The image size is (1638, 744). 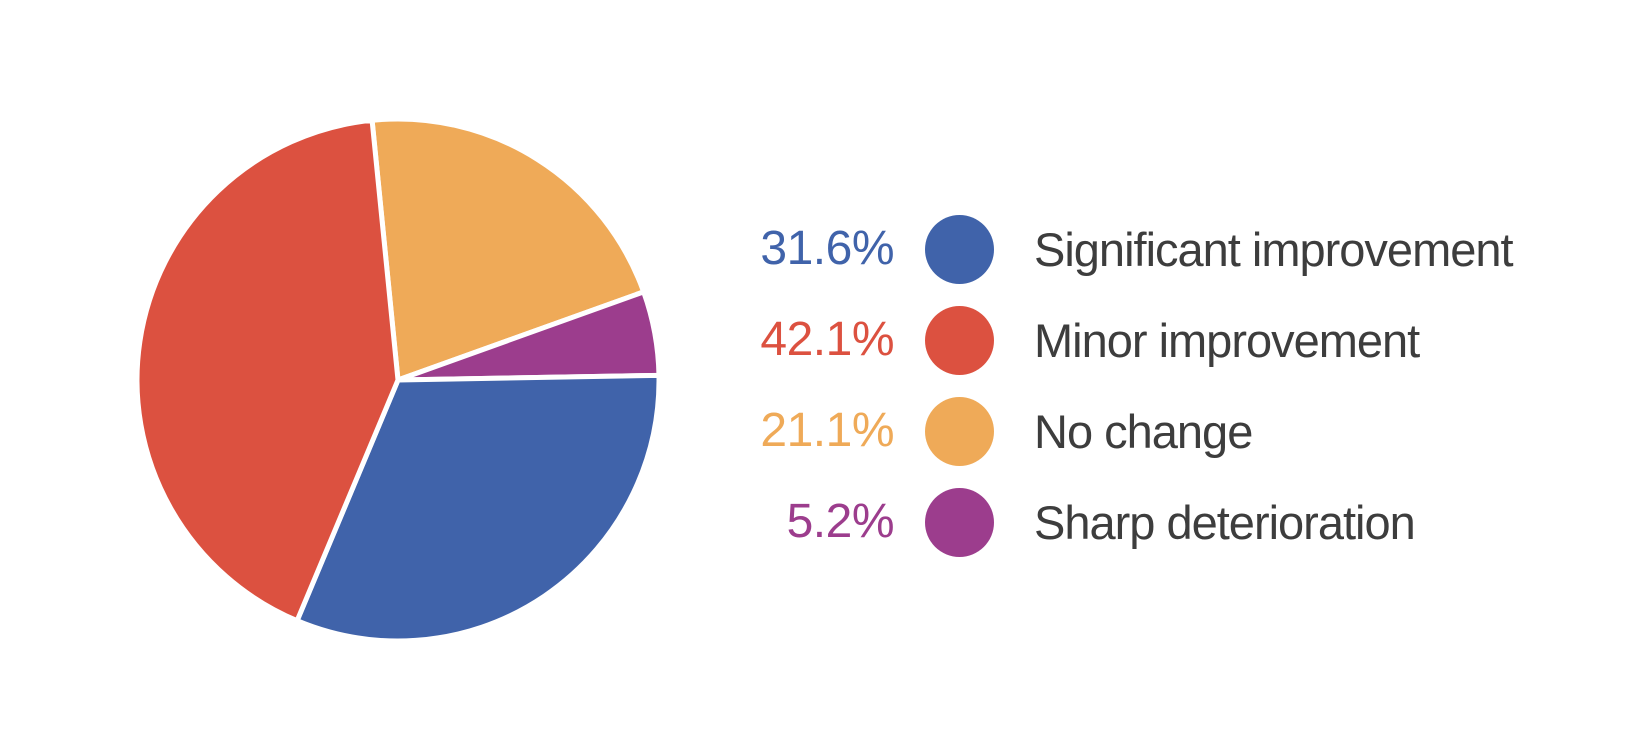 I want to click on pie-slice-minor-improvement, so click(x=267, y=370).